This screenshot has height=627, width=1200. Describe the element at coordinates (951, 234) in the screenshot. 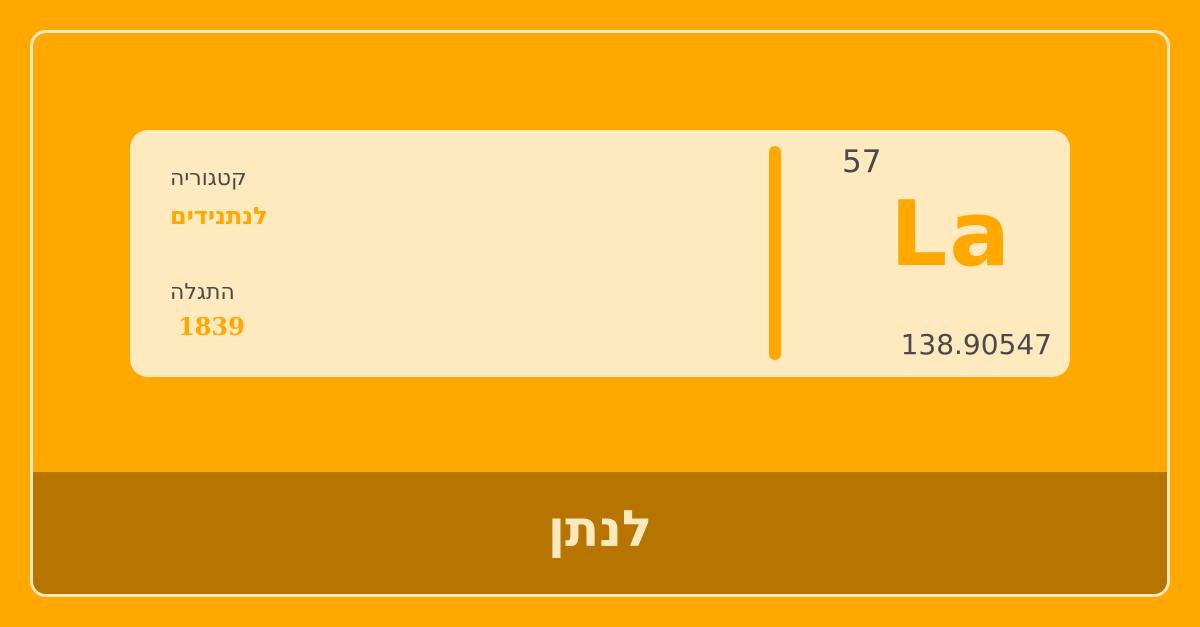

I see `element-symbol: La` at that location.